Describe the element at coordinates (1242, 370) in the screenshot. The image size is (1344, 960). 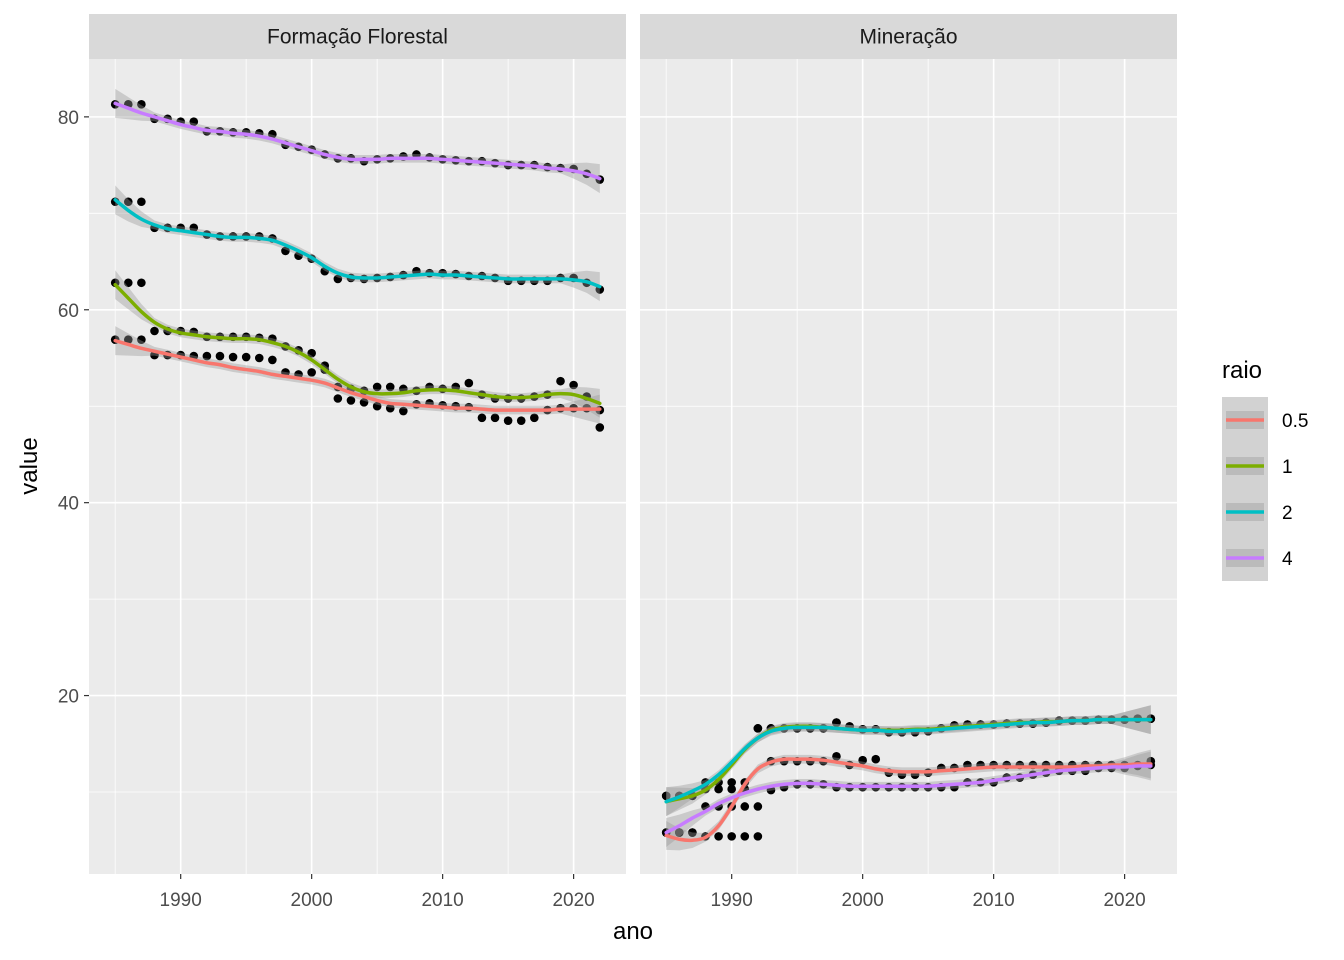
I see `legend-title: raio` at that location.